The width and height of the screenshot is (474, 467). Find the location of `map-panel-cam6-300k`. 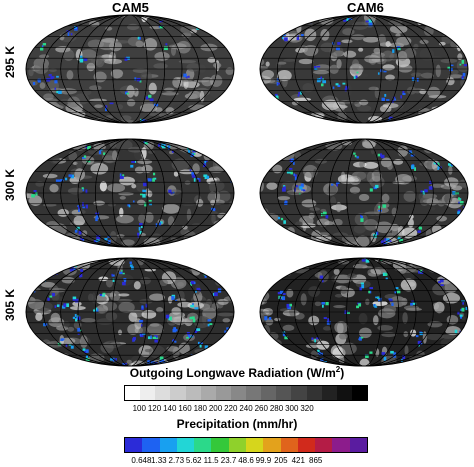

map-panel-cam6-300k is located at coordinates (364, 193).